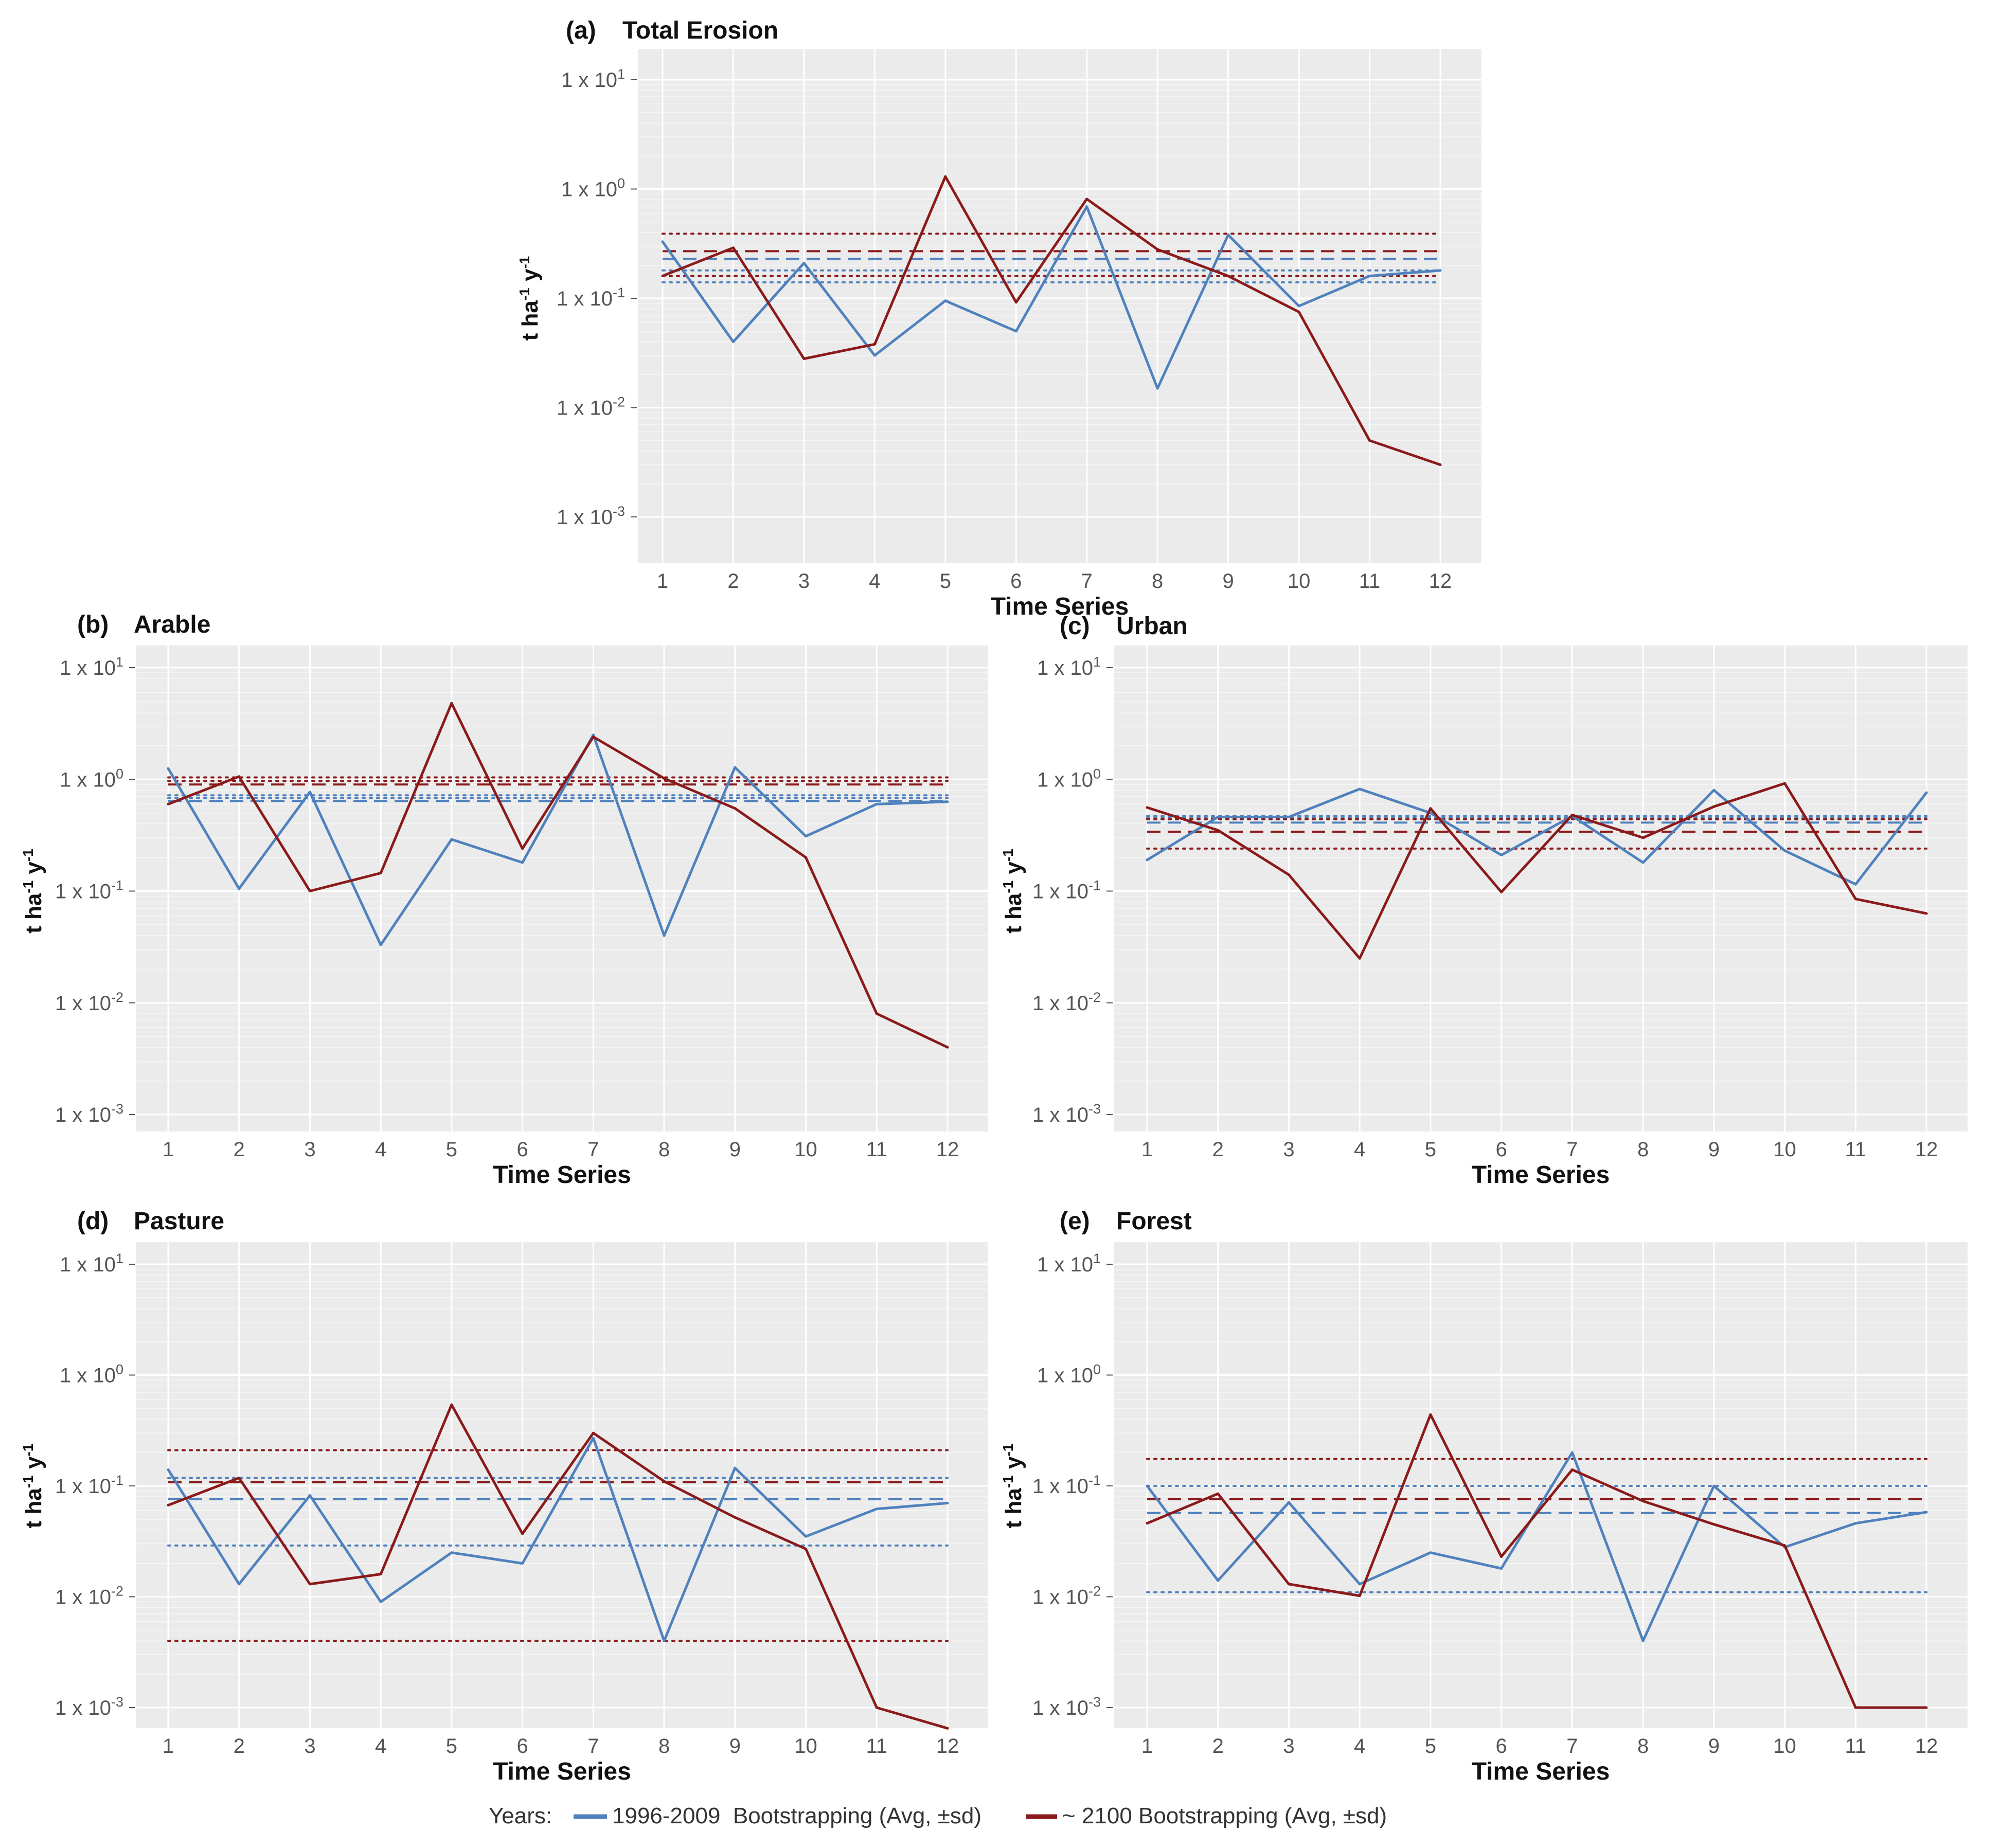 This screenshot has height=1848, width=2000. Describe the element at coordinates (1714, 1149) in the screenshot. I see `x-tick-label: 9` at that location.